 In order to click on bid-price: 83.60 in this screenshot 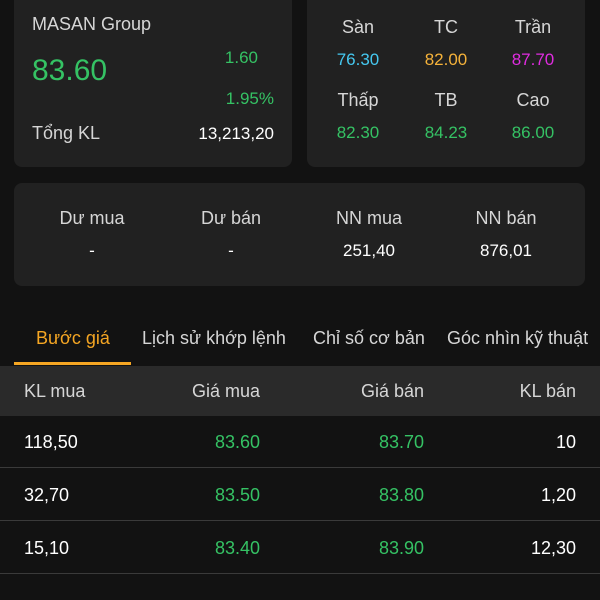, I will do `click(237, 442)`.